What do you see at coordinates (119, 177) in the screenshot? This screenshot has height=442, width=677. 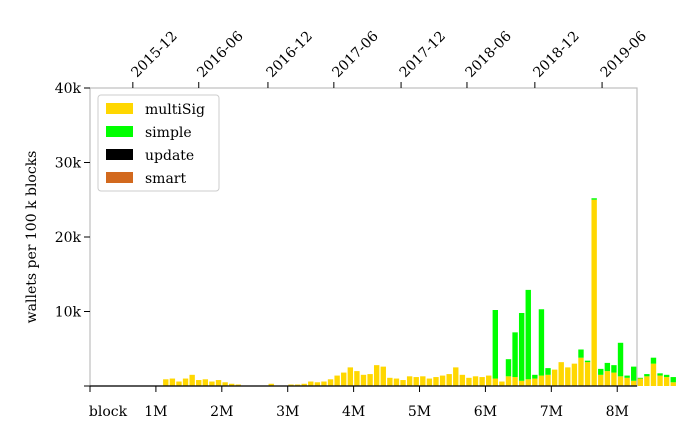 I see `legend-swatch-smart` at bounding box center [119, 177].